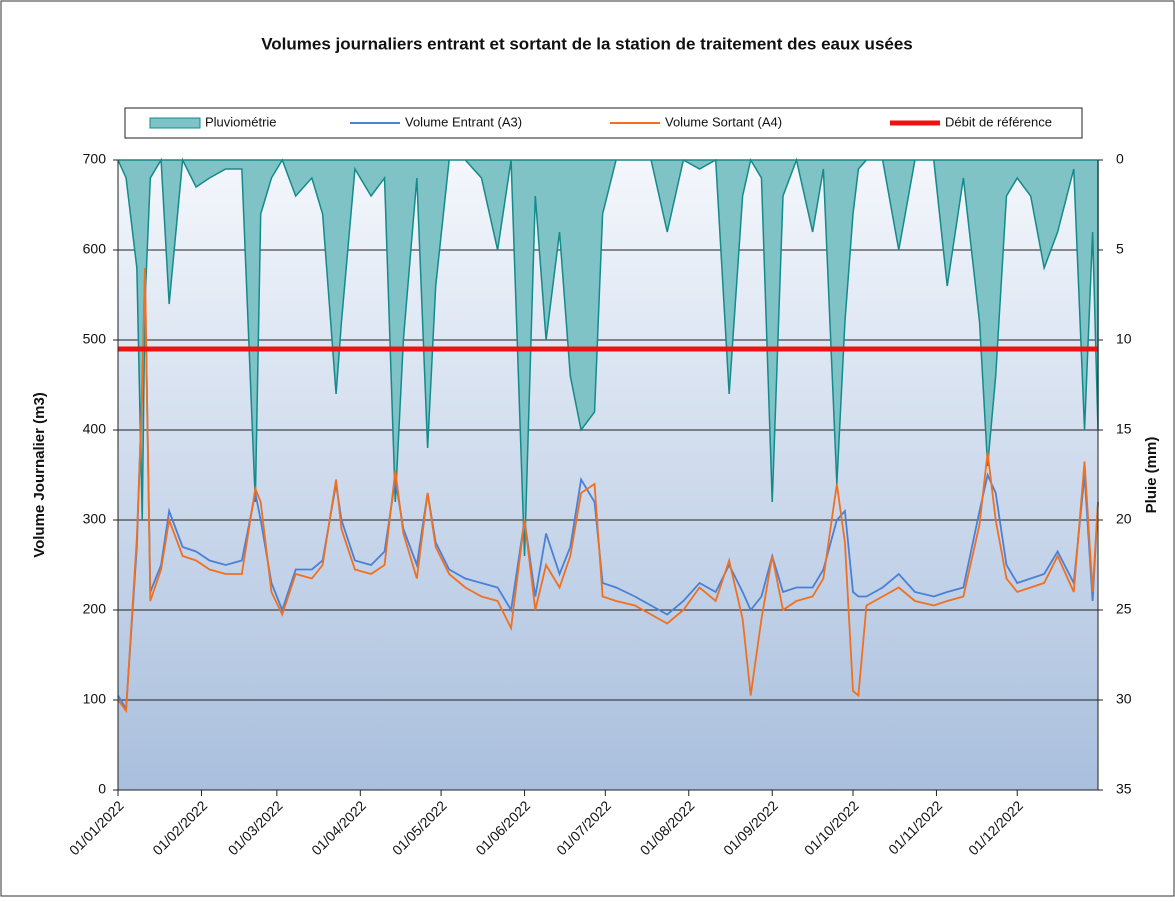  I want to click on y2-tick-label: 20, so click(1124, 519).